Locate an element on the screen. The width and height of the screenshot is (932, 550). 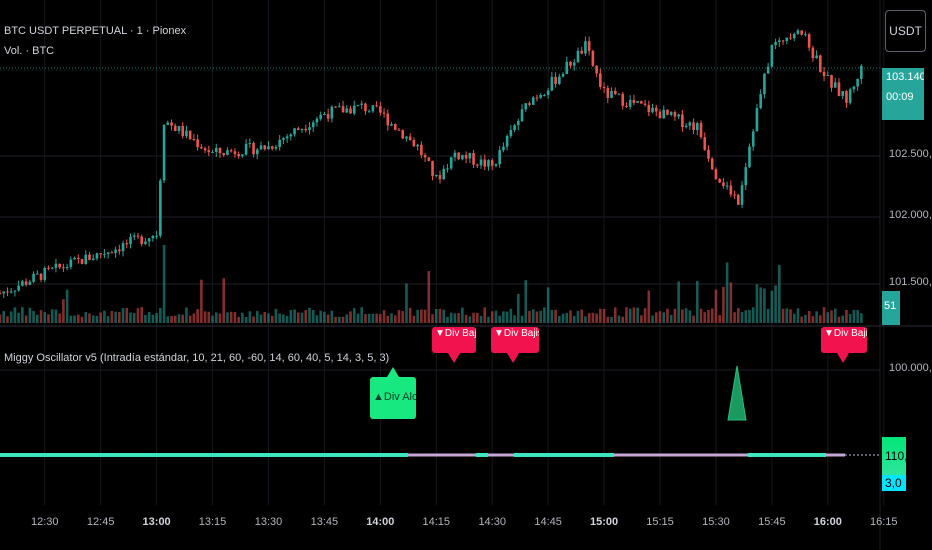
time-label-10: 15:00 is located at coordinates (604, 522).